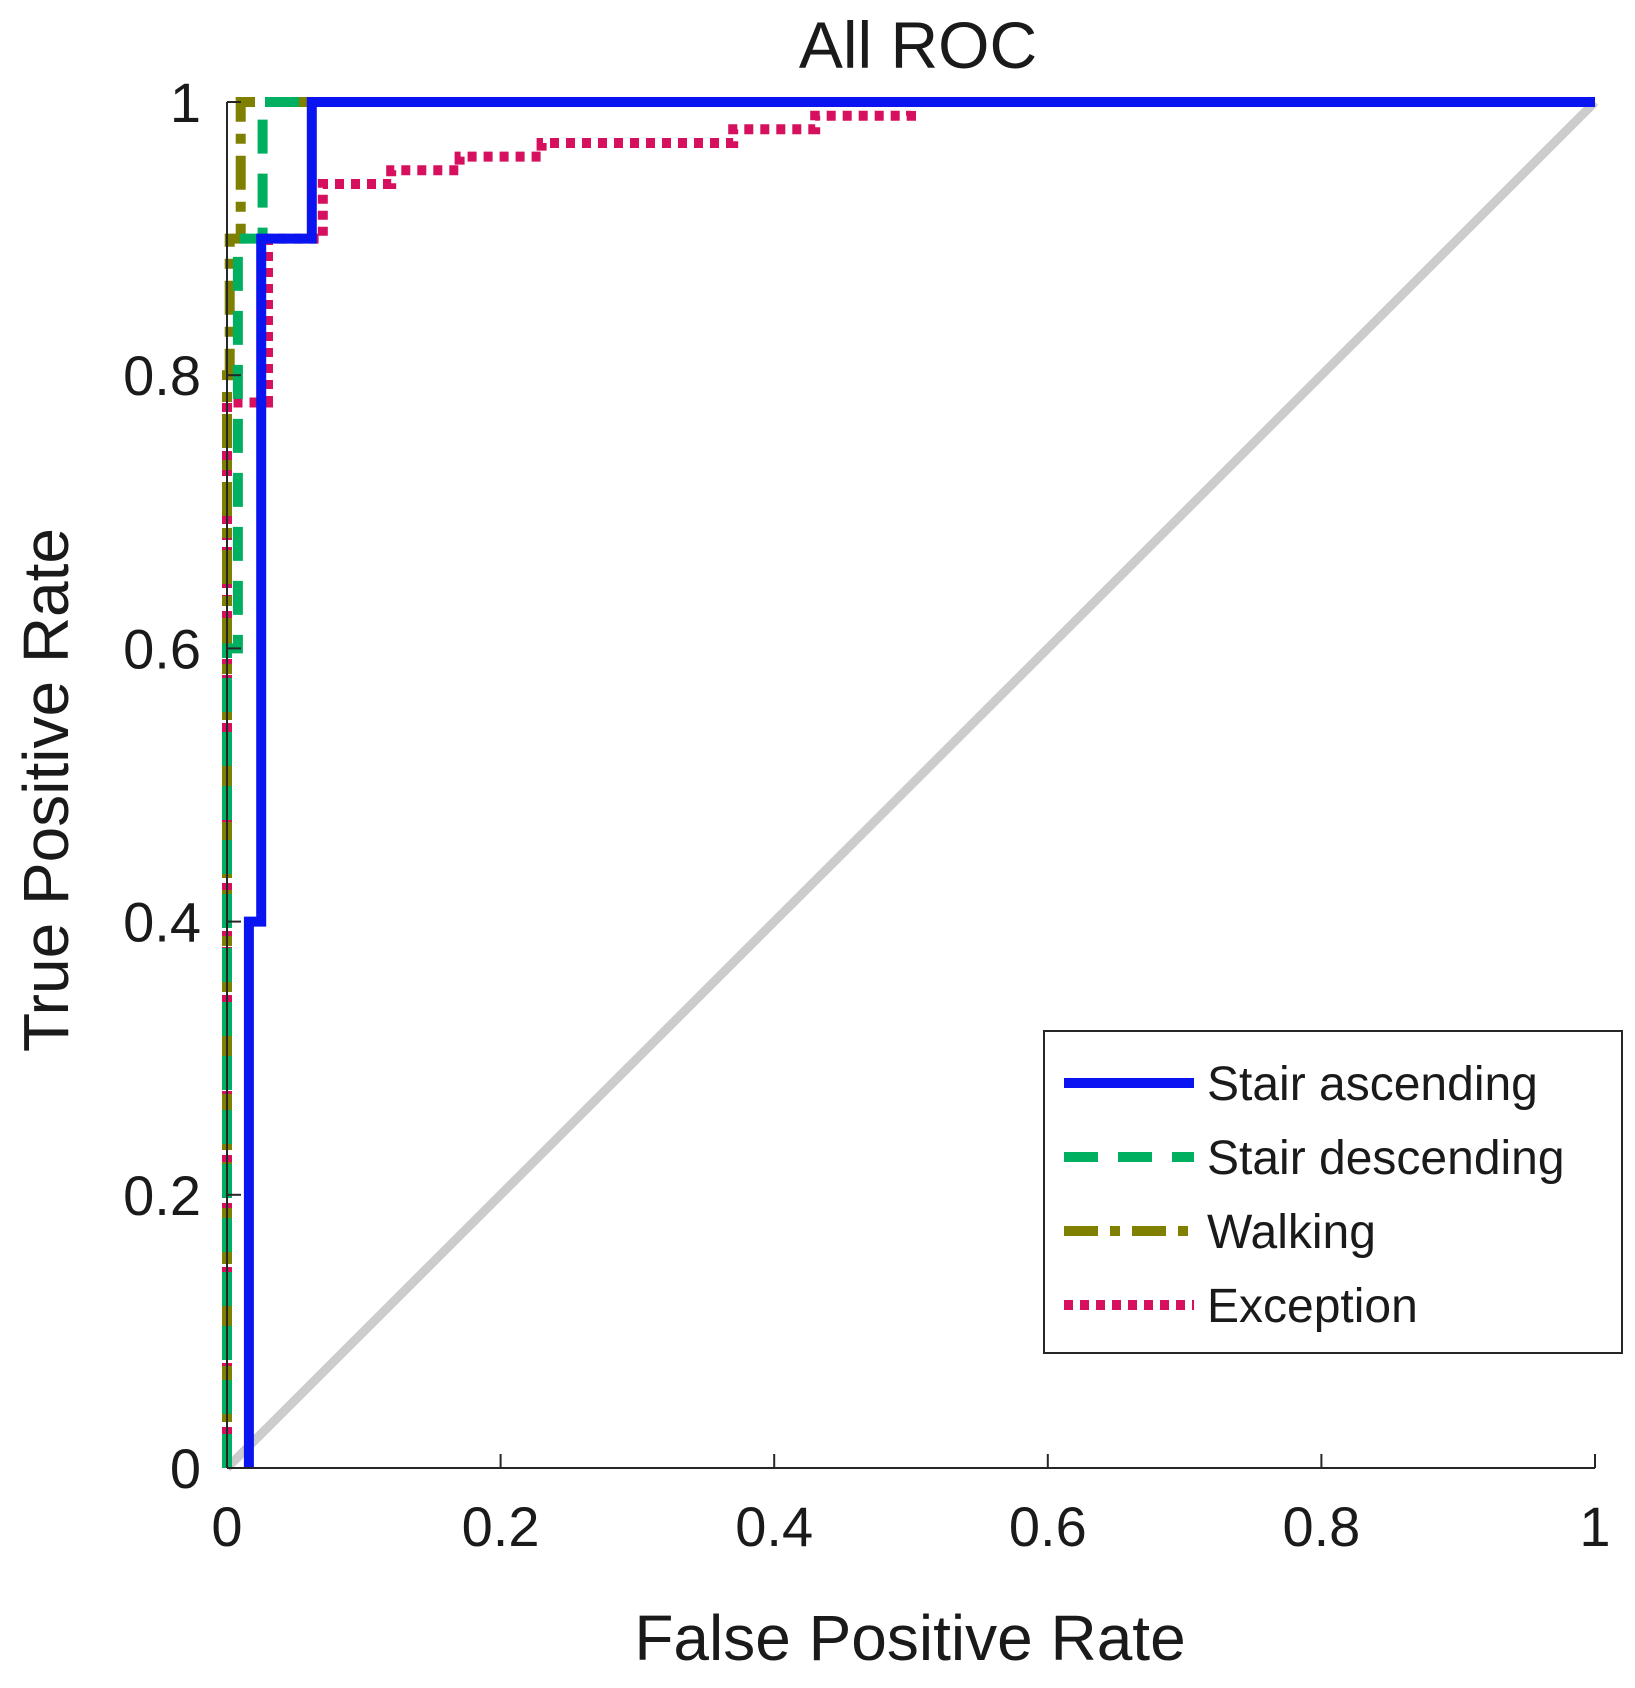  I want to click on legend-label: Stair ascending, so click(1372, 1084).